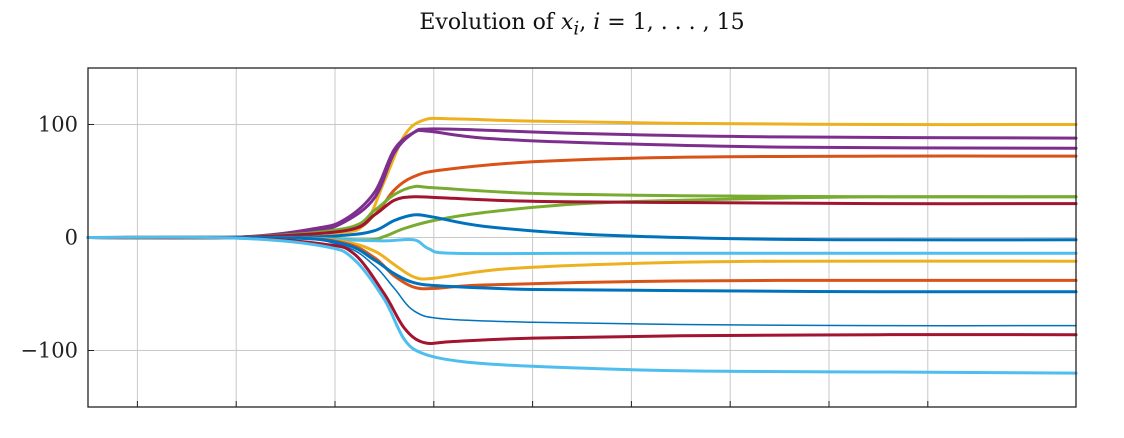 Image resolution: width=1124 pixels, height=438 pixels. What do you see at coordinates (576, 29) in the screenshot?
I see `chart-title-sub: i` at bounding box center [576, 29].